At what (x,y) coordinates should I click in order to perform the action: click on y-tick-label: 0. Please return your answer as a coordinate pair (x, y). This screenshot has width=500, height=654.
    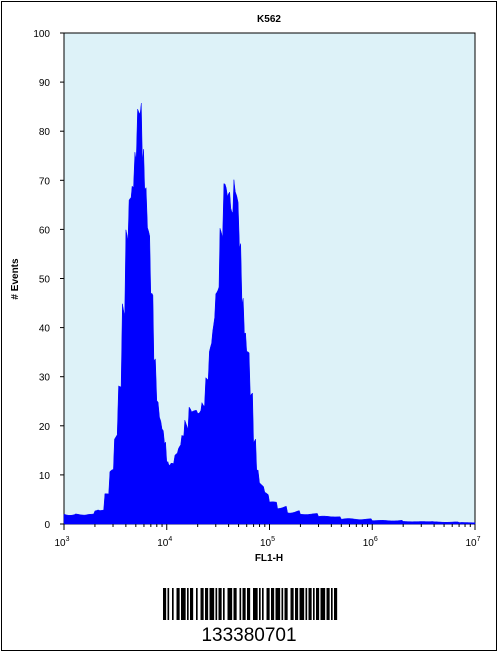
    Looking at the image, I should click on (47, 525).